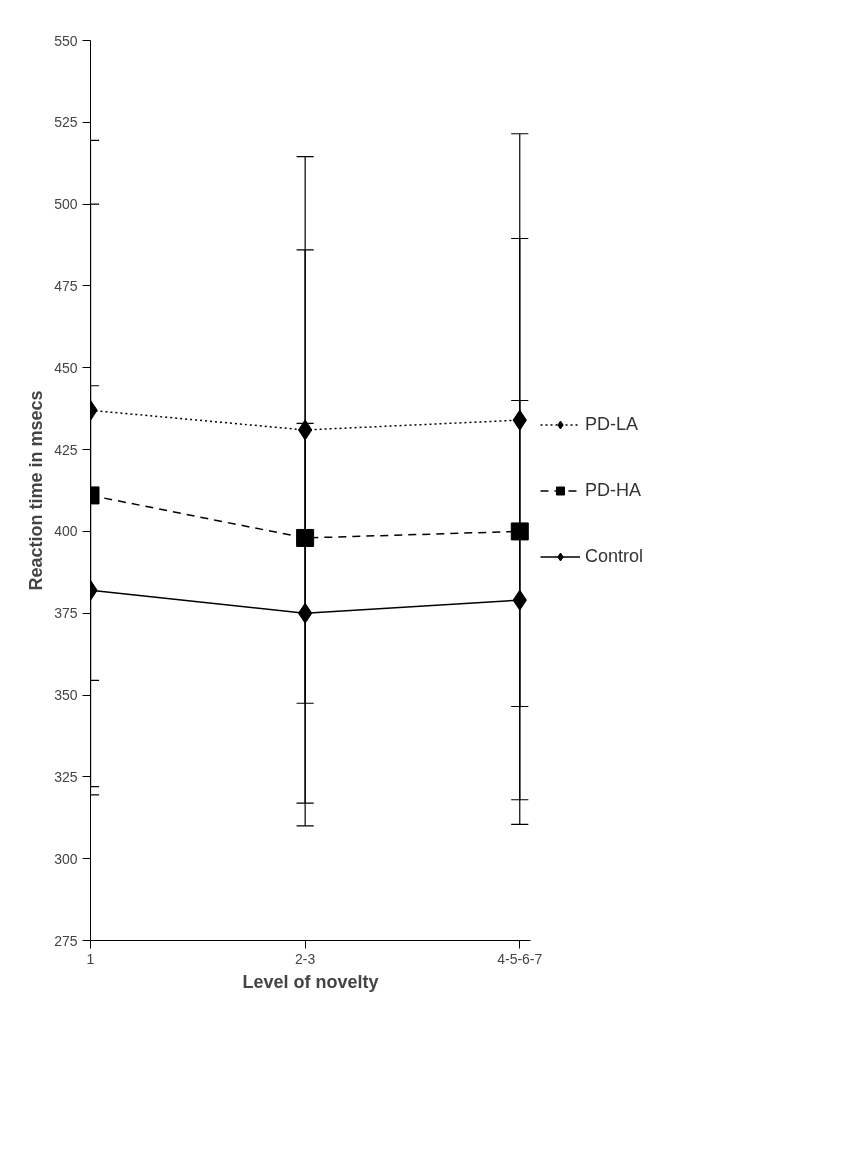  What do you see at coordinates (66, 940) in the screenshot?
I see `y-tick-label: 275` at bounding box center [66, 940].